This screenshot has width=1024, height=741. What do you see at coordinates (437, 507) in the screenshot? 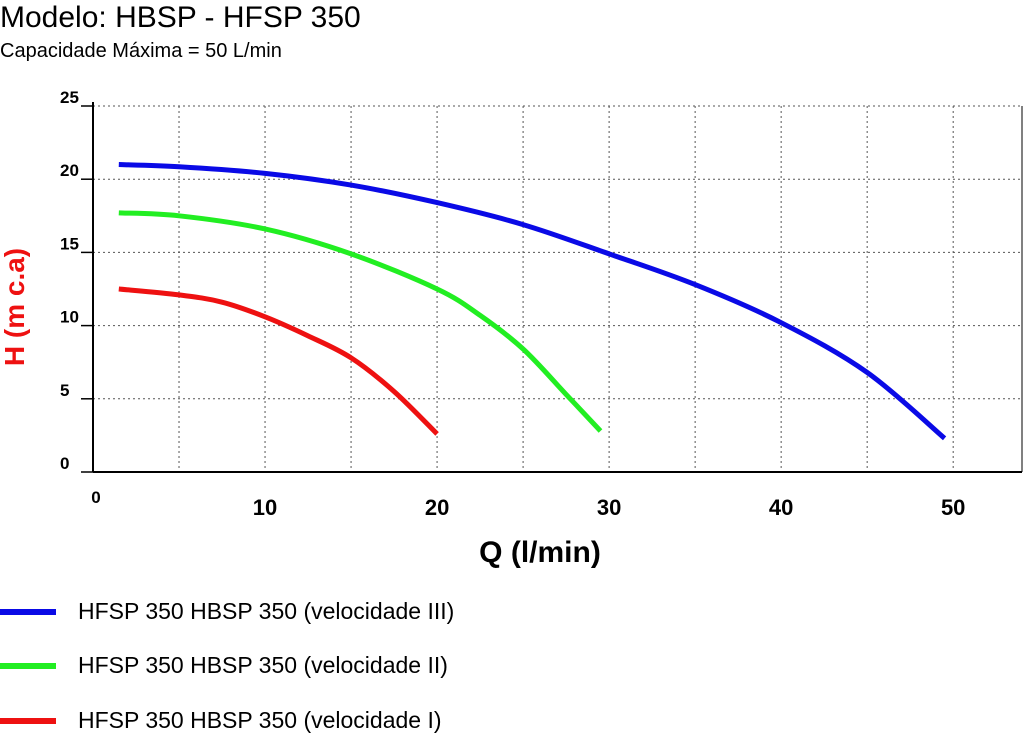
I see `x-tick-label: 20` at bounding box center [437, 507].